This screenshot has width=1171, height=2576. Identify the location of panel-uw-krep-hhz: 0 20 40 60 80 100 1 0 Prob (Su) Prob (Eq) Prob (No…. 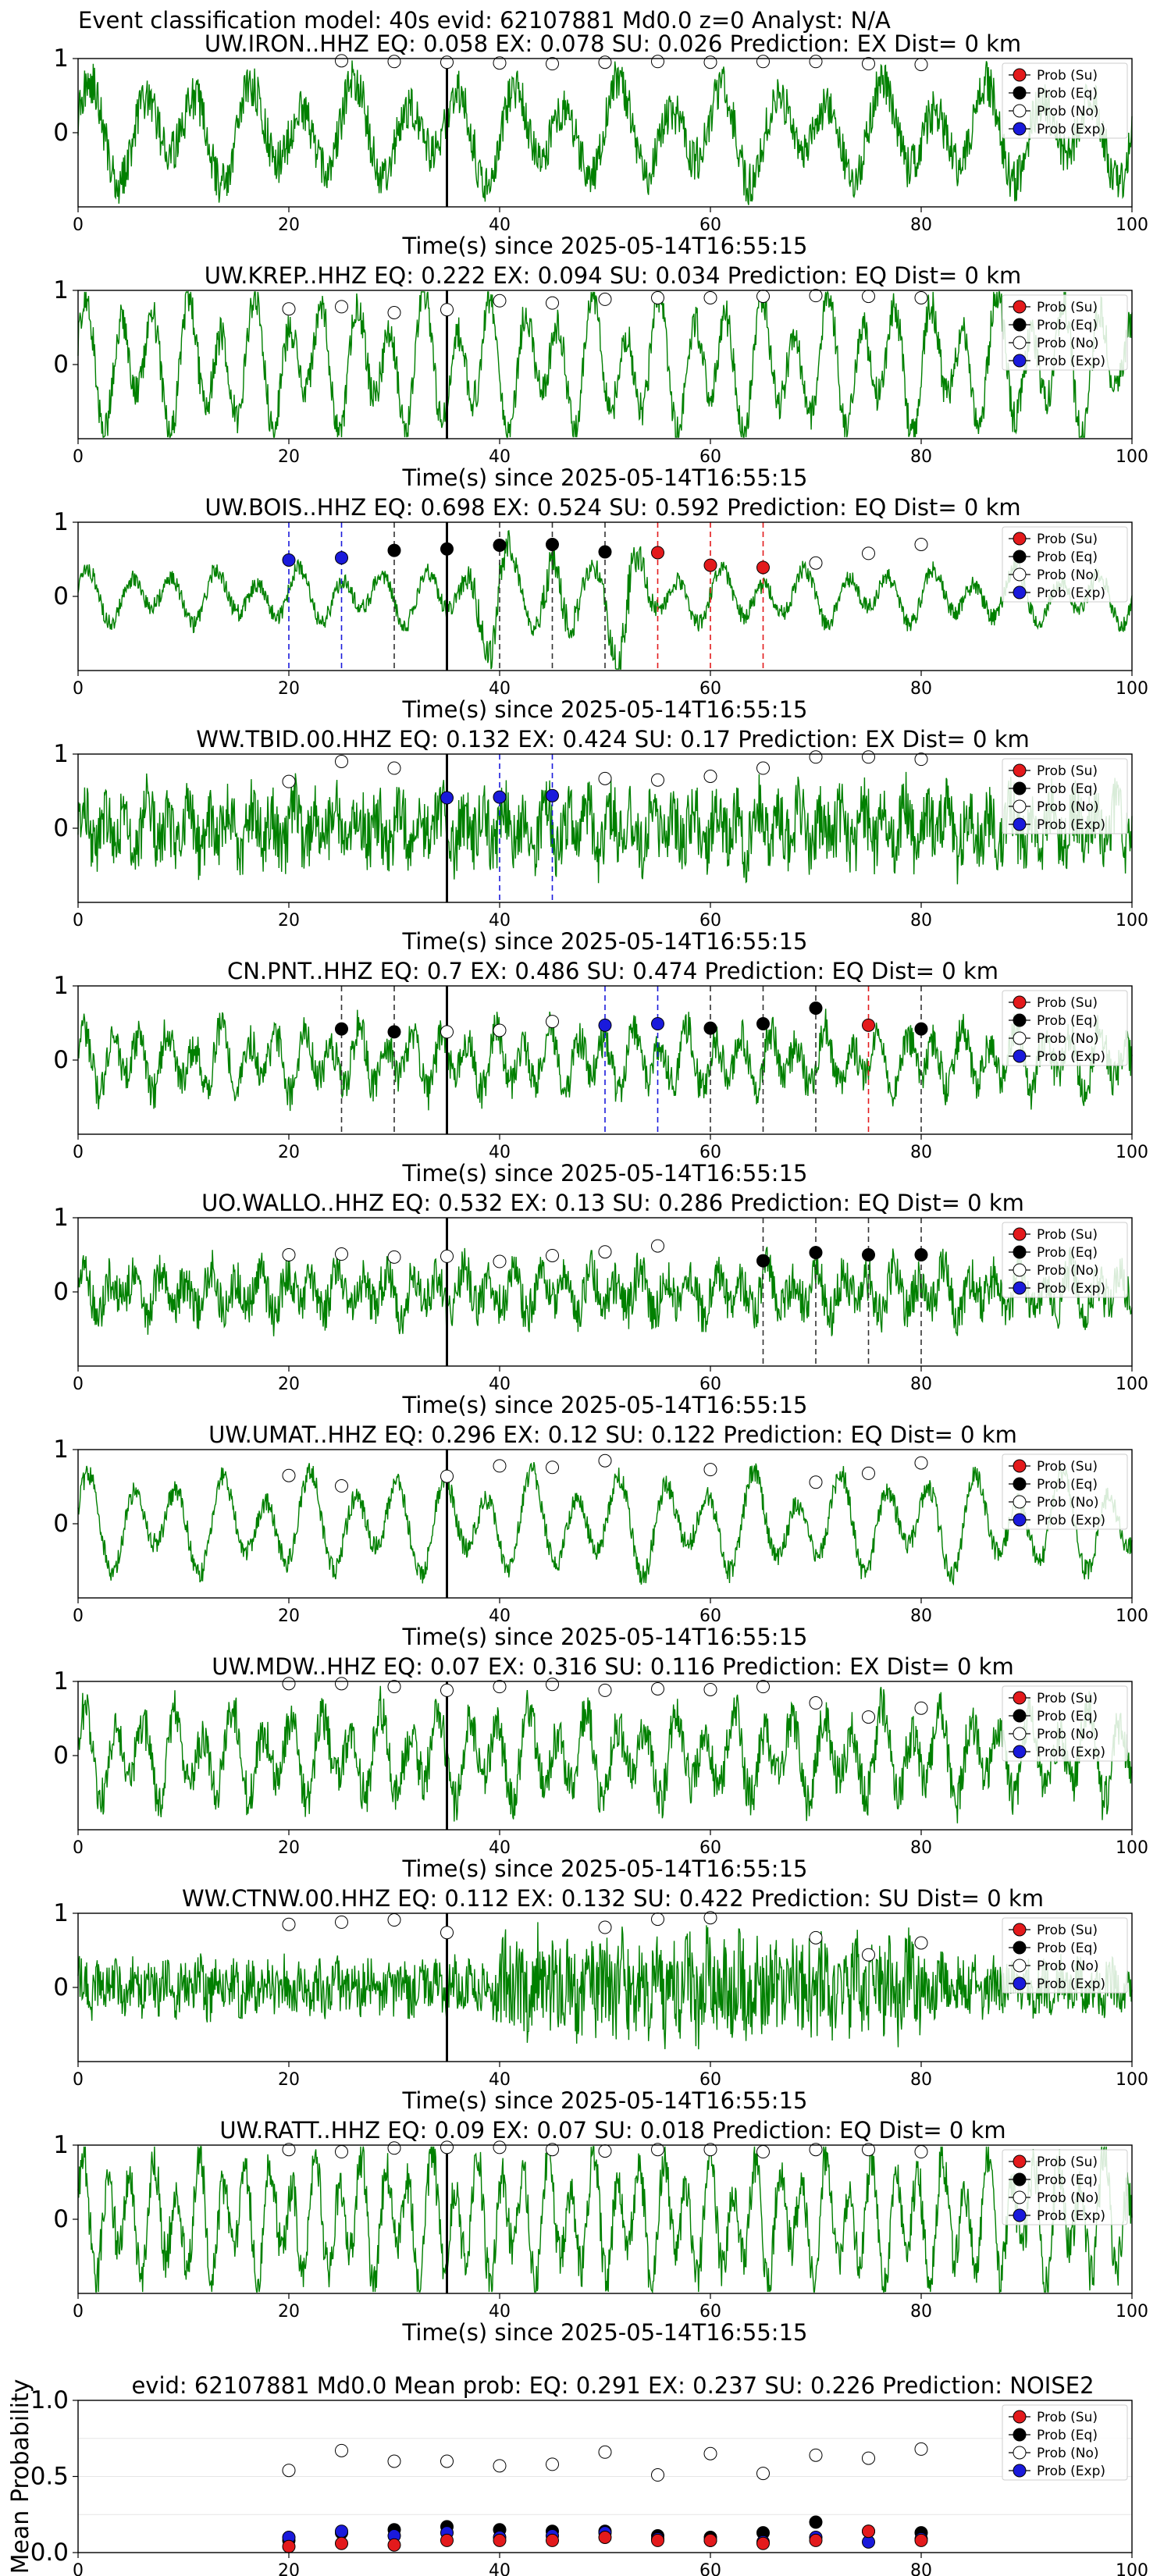
(600, 376).